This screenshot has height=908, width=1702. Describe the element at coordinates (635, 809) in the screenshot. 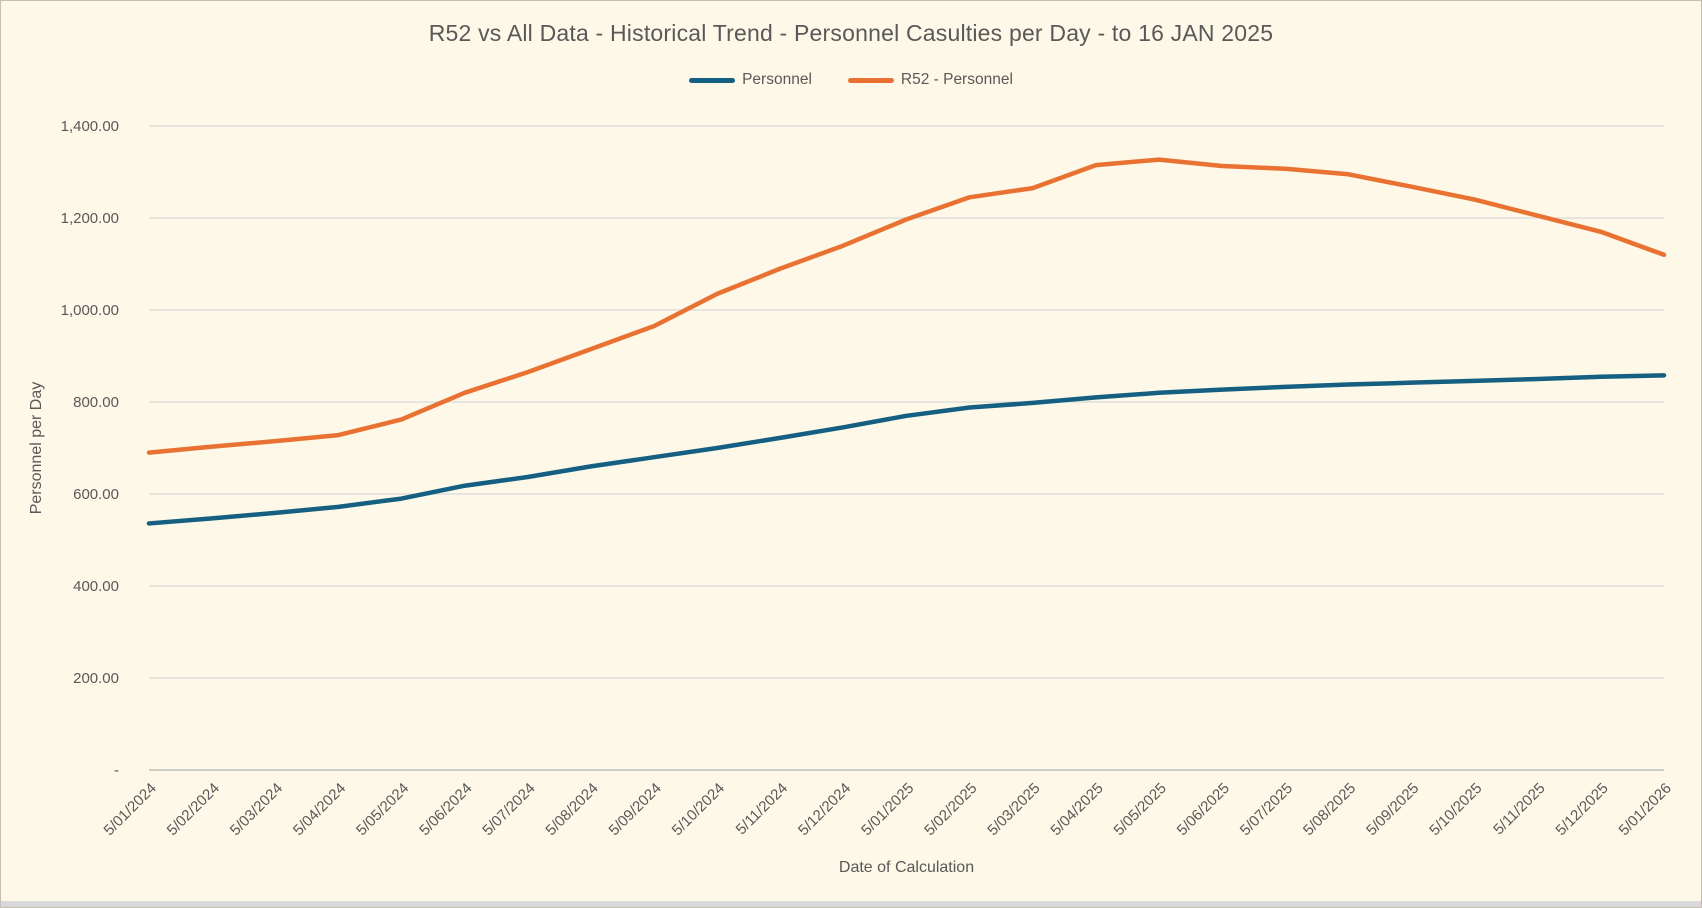

I see `x-tick-label: 5/09/2024` at that location.